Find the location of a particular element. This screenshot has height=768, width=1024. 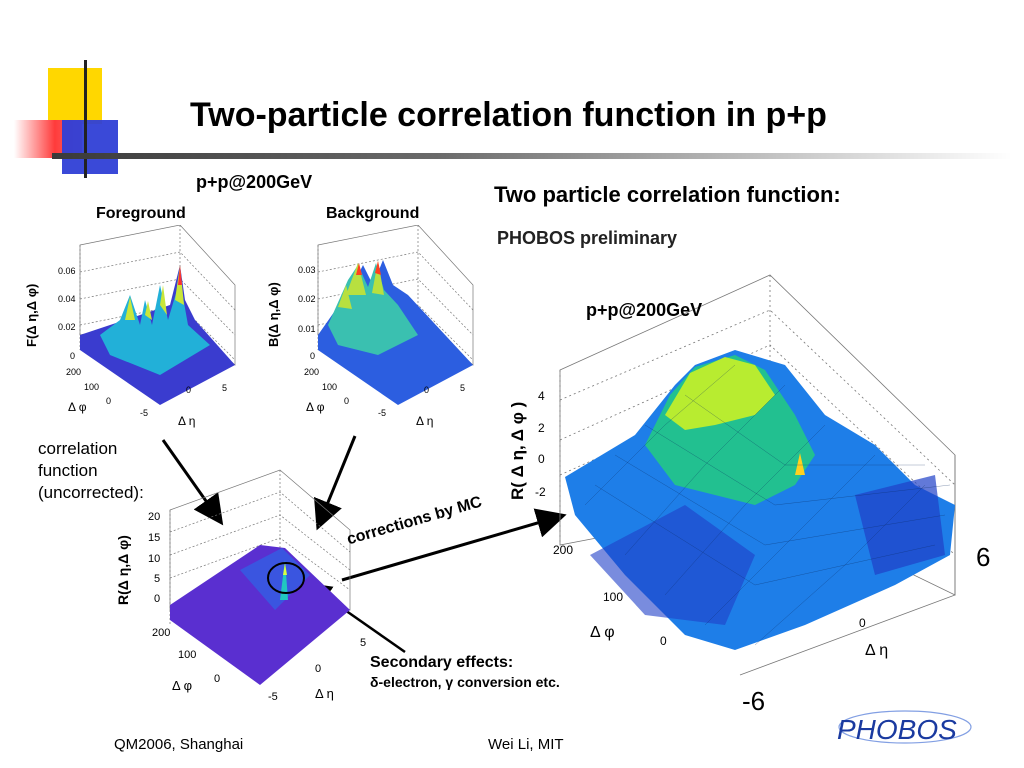

footer-center: Wei Li, MIT is located at coordinates (526, 744).